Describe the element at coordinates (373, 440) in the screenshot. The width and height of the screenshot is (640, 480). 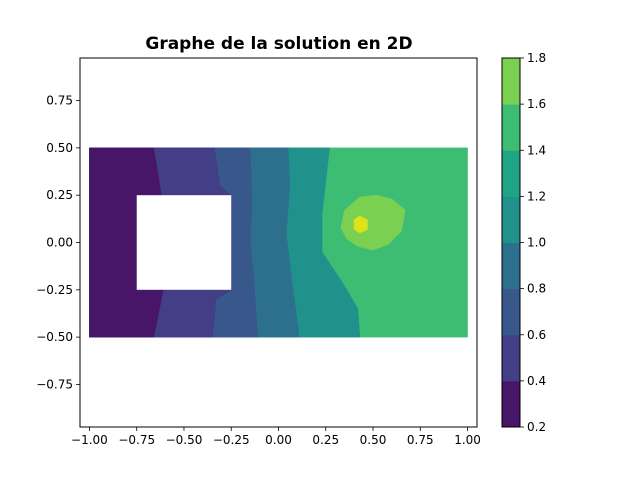
I see `x-tick-label: 0.50` at that location.